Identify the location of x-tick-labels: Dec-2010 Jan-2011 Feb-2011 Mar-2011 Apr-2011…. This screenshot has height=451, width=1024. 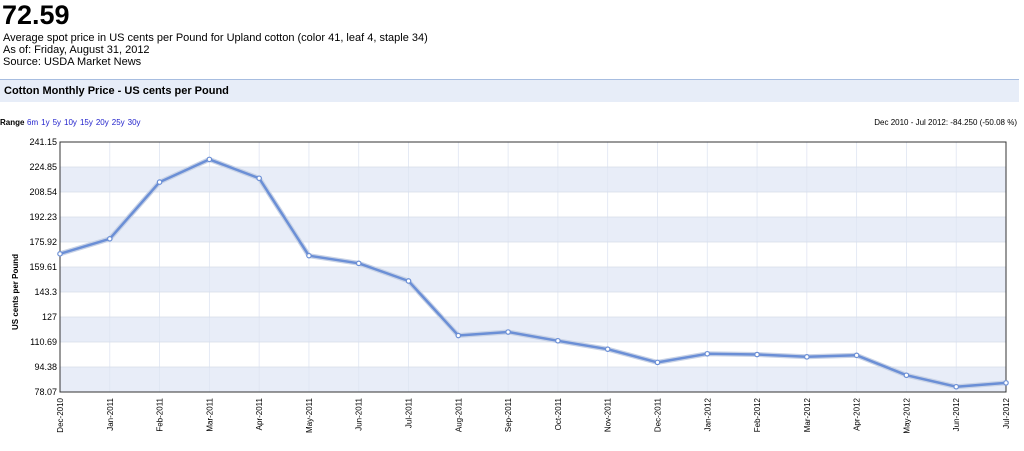
(533, 415).